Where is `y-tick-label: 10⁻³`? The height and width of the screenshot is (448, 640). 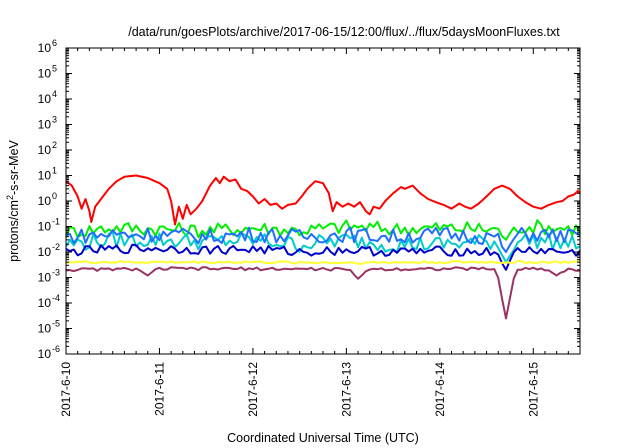
y-tick-label: 10⁻³ is located at coordinates (49, 276).